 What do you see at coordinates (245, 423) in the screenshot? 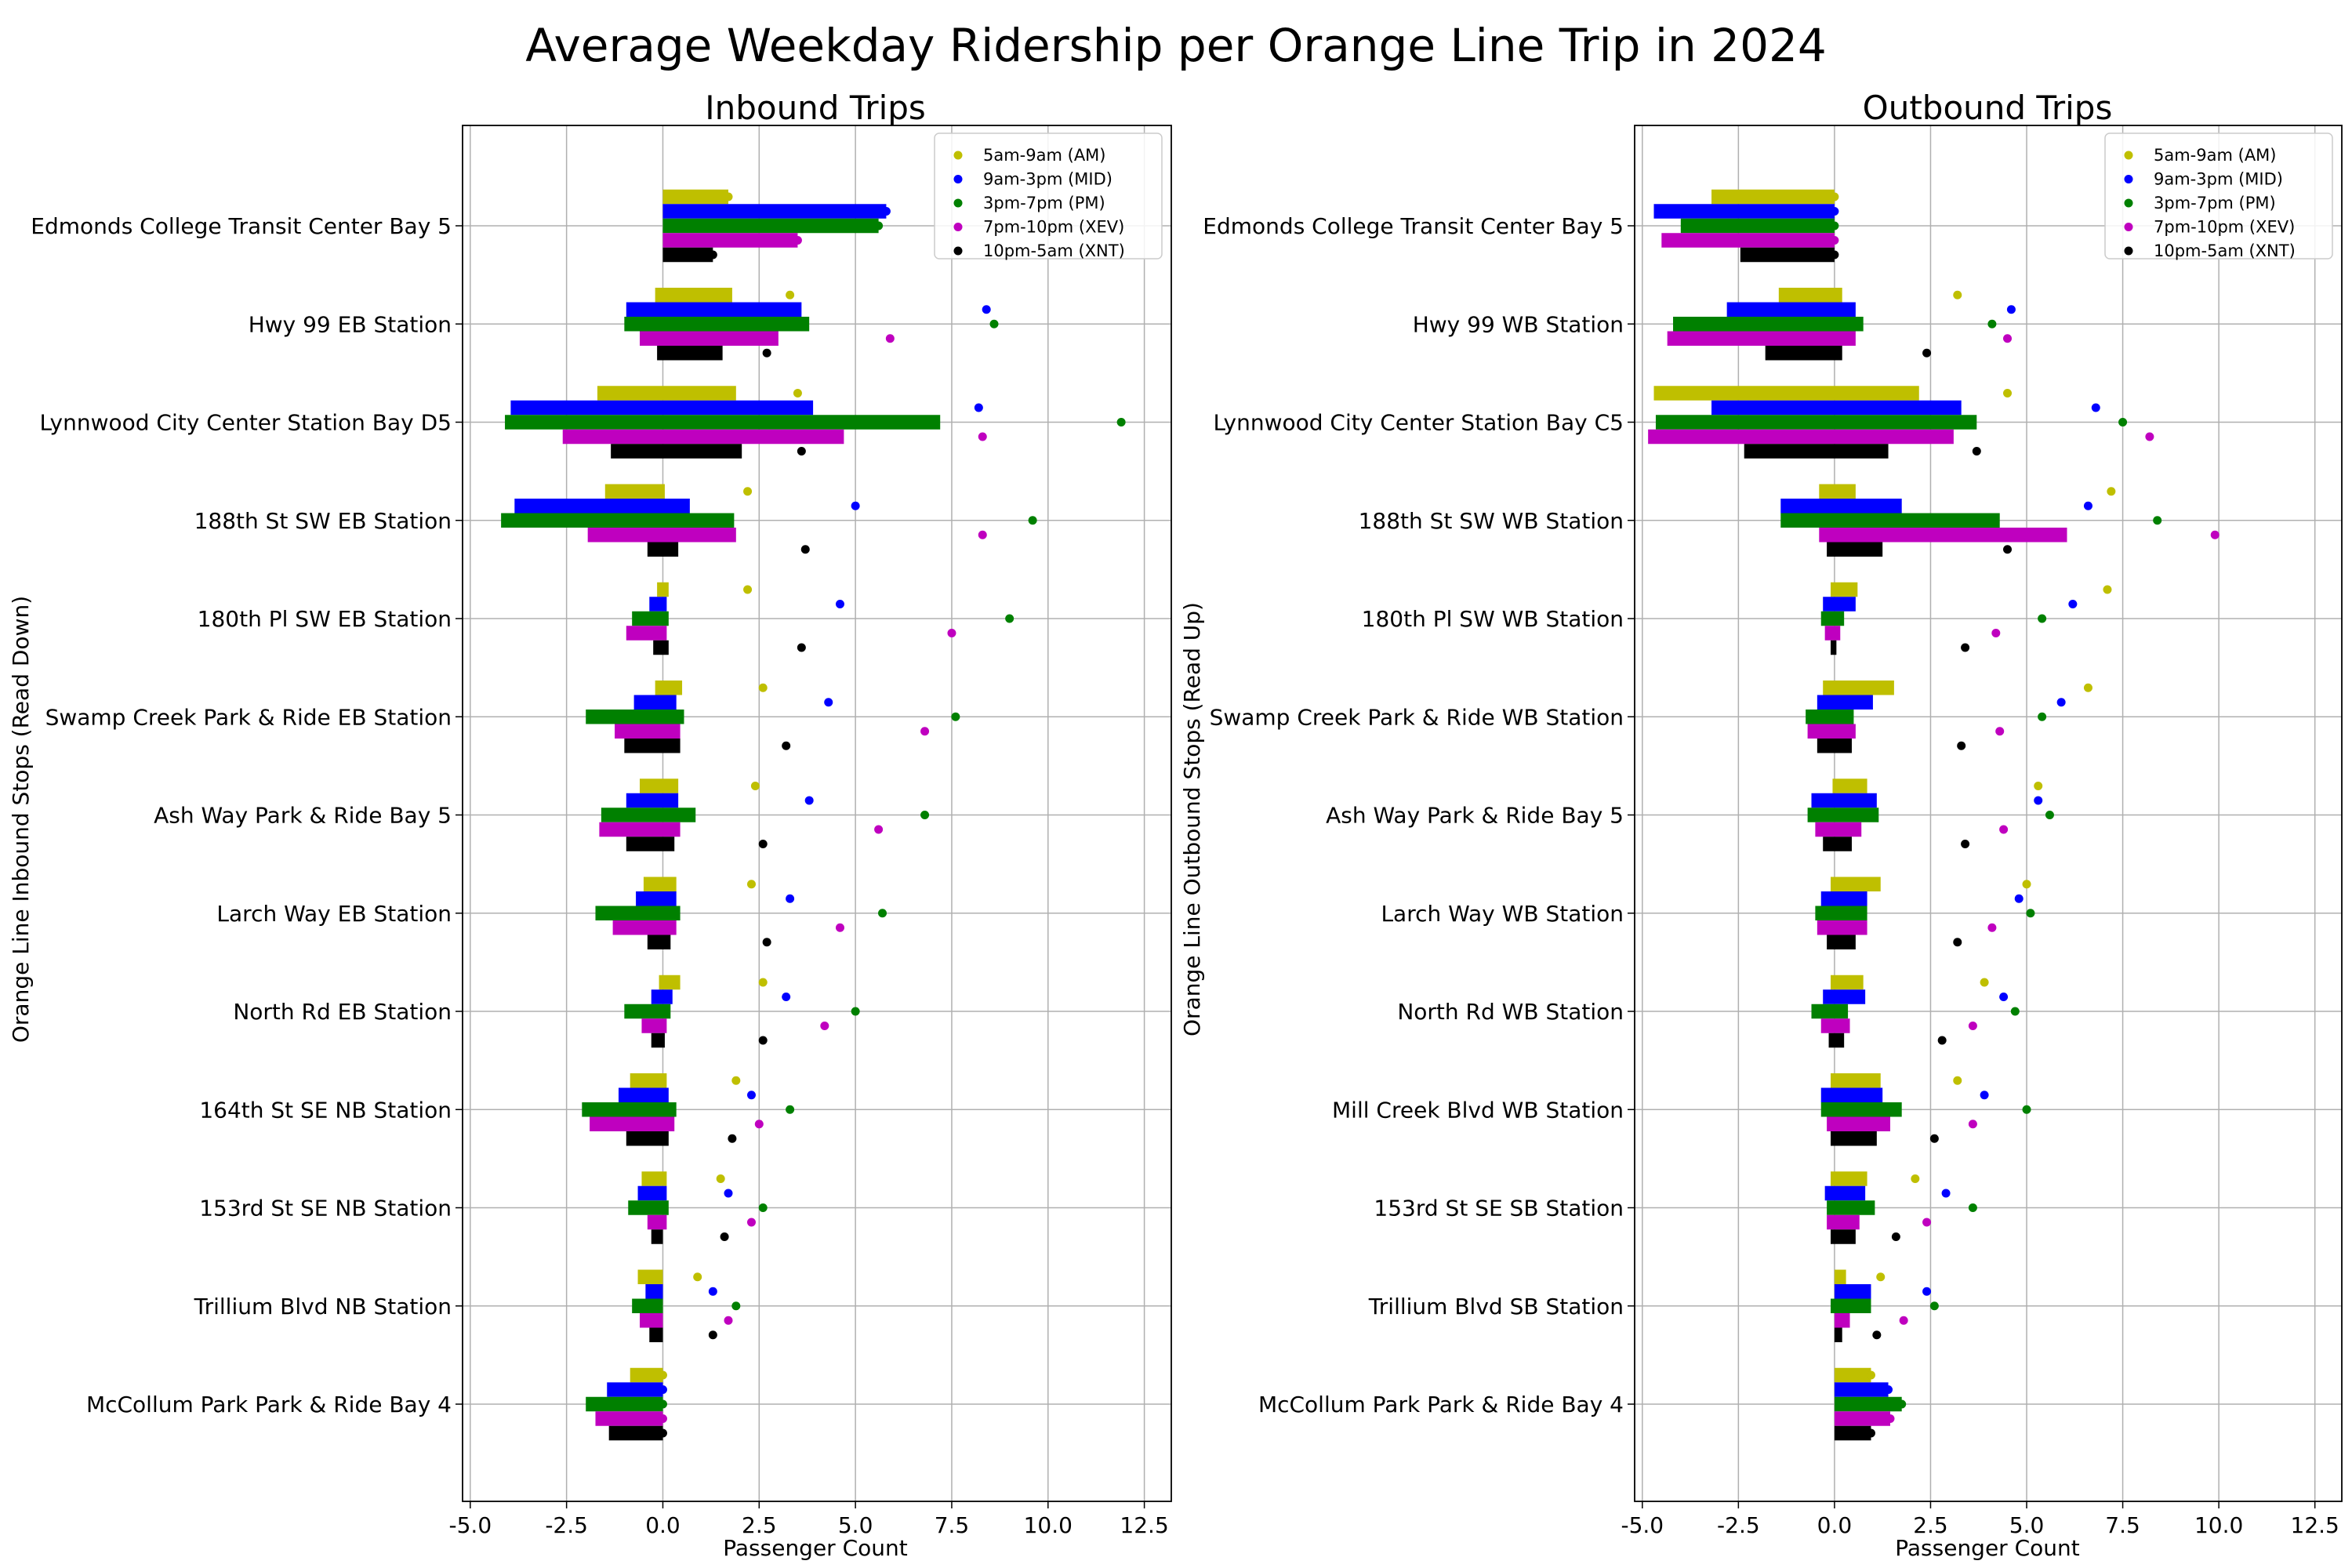
I see `inbound-category-label: Lynnwood City Center Station Bay D5` at bounding box center [245, 423].